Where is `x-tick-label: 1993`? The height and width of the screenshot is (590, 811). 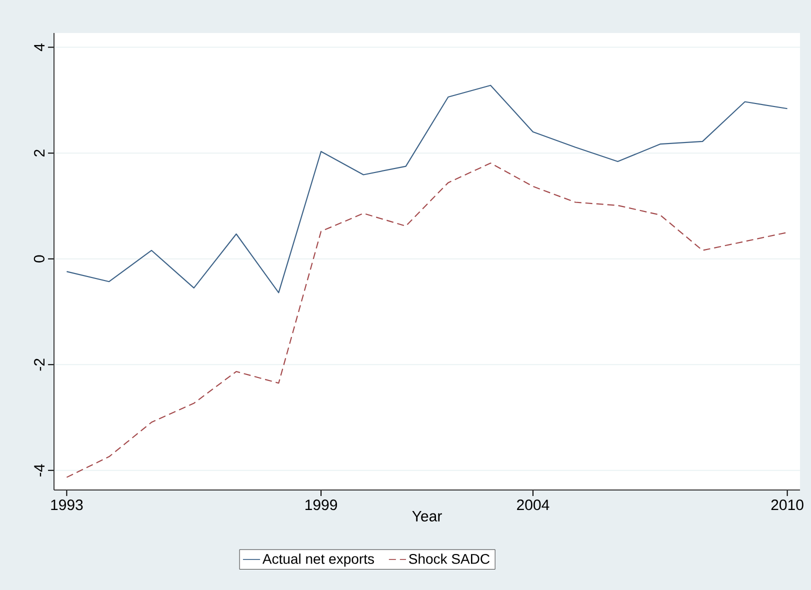 x-tick-label: 1993 is located at coordinates (67, 505).